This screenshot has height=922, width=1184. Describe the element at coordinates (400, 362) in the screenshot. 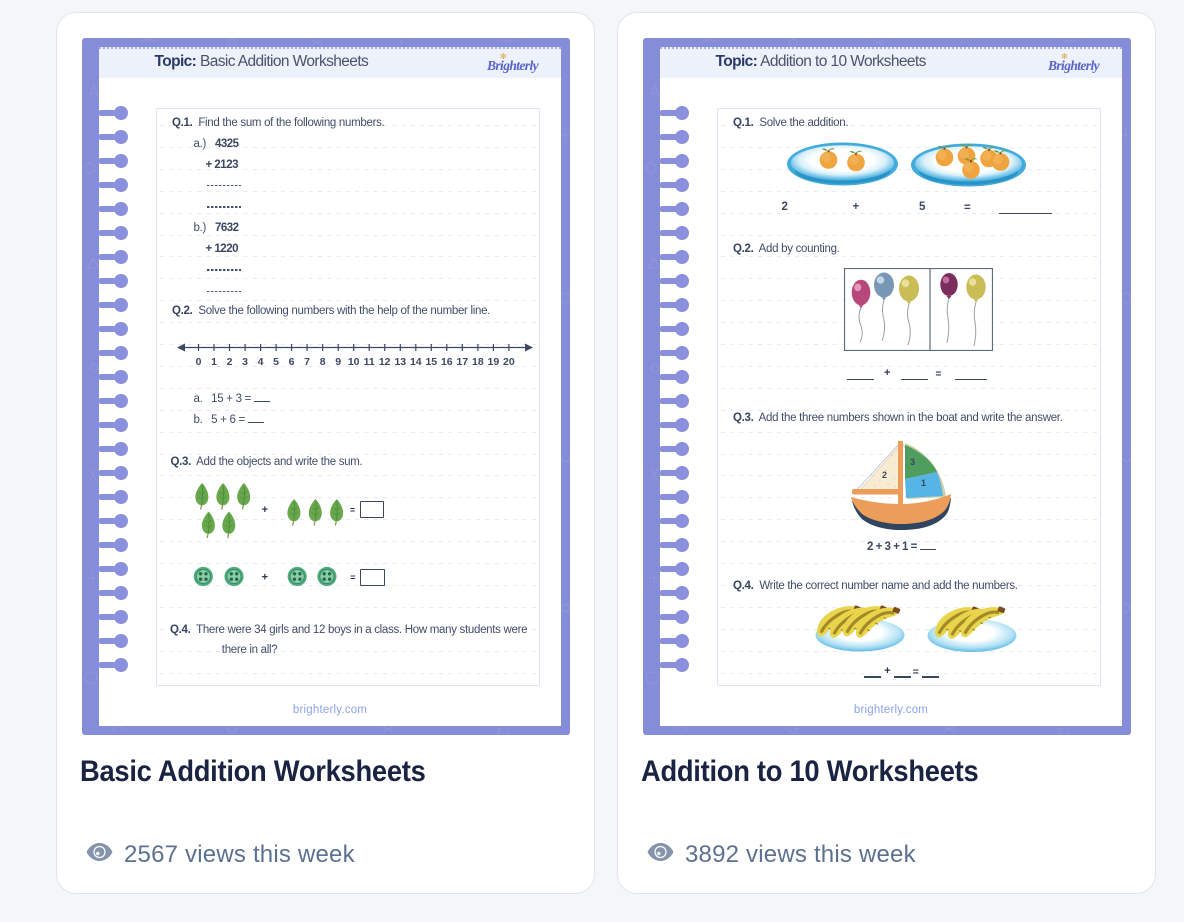

I see `svg-text: 13` at that location.